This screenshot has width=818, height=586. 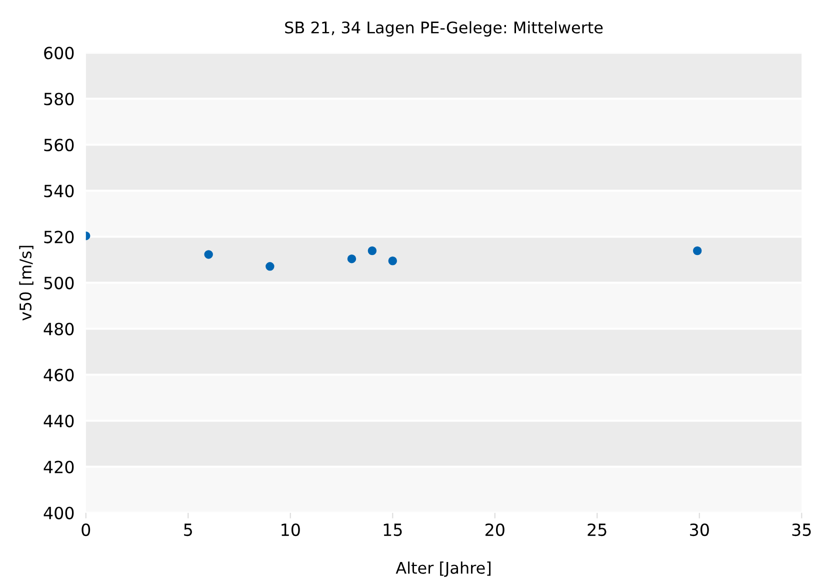 I want to click on x-axis-title: Alter [Jahre], so click(x=443, y=569).